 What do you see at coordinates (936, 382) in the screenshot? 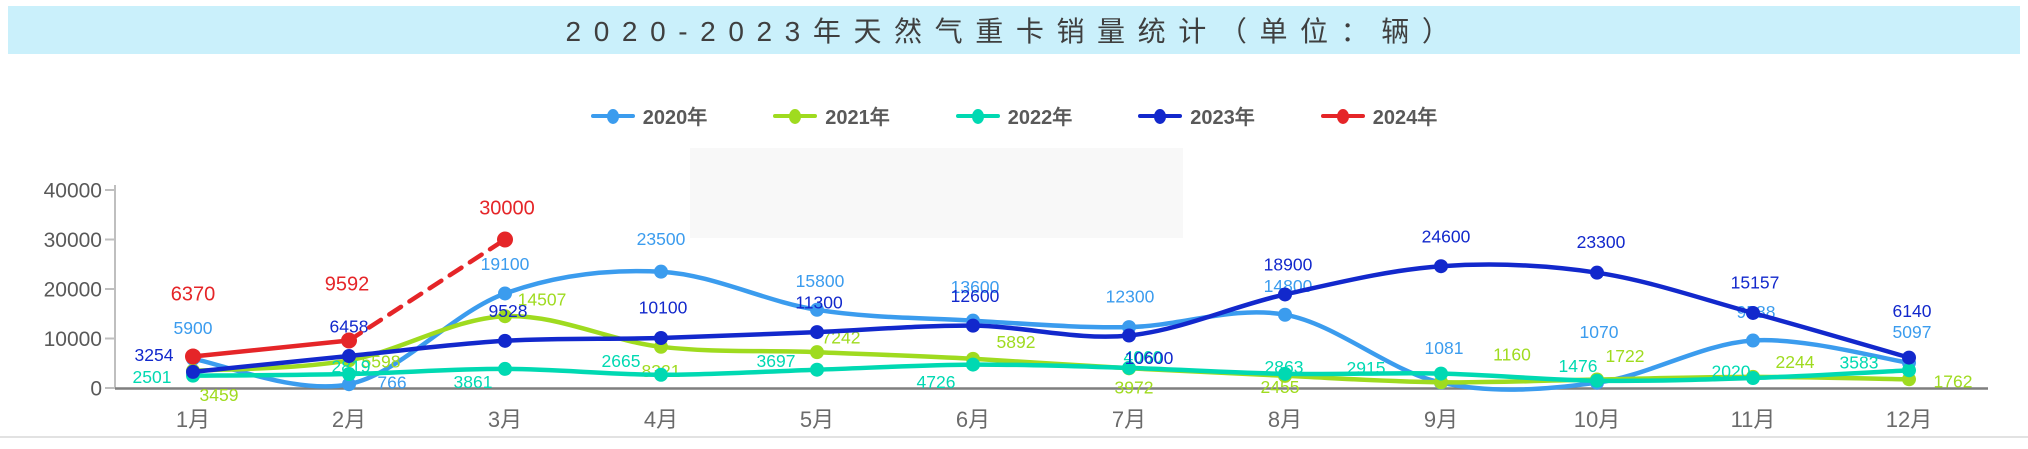
I see `data-label-2022年-6月: 4726` at bounding box center [936, 382].